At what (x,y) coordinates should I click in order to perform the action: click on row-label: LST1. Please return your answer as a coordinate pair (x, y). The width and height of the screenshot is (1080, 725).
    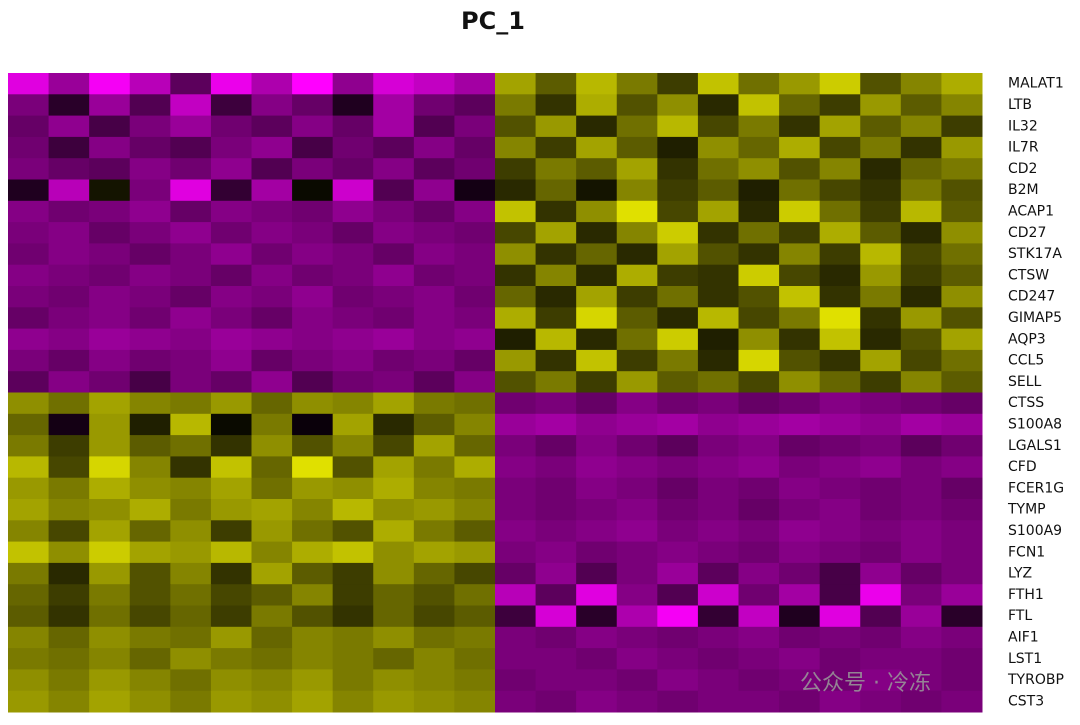
    Looking at the image, I should click on (1025, 659).